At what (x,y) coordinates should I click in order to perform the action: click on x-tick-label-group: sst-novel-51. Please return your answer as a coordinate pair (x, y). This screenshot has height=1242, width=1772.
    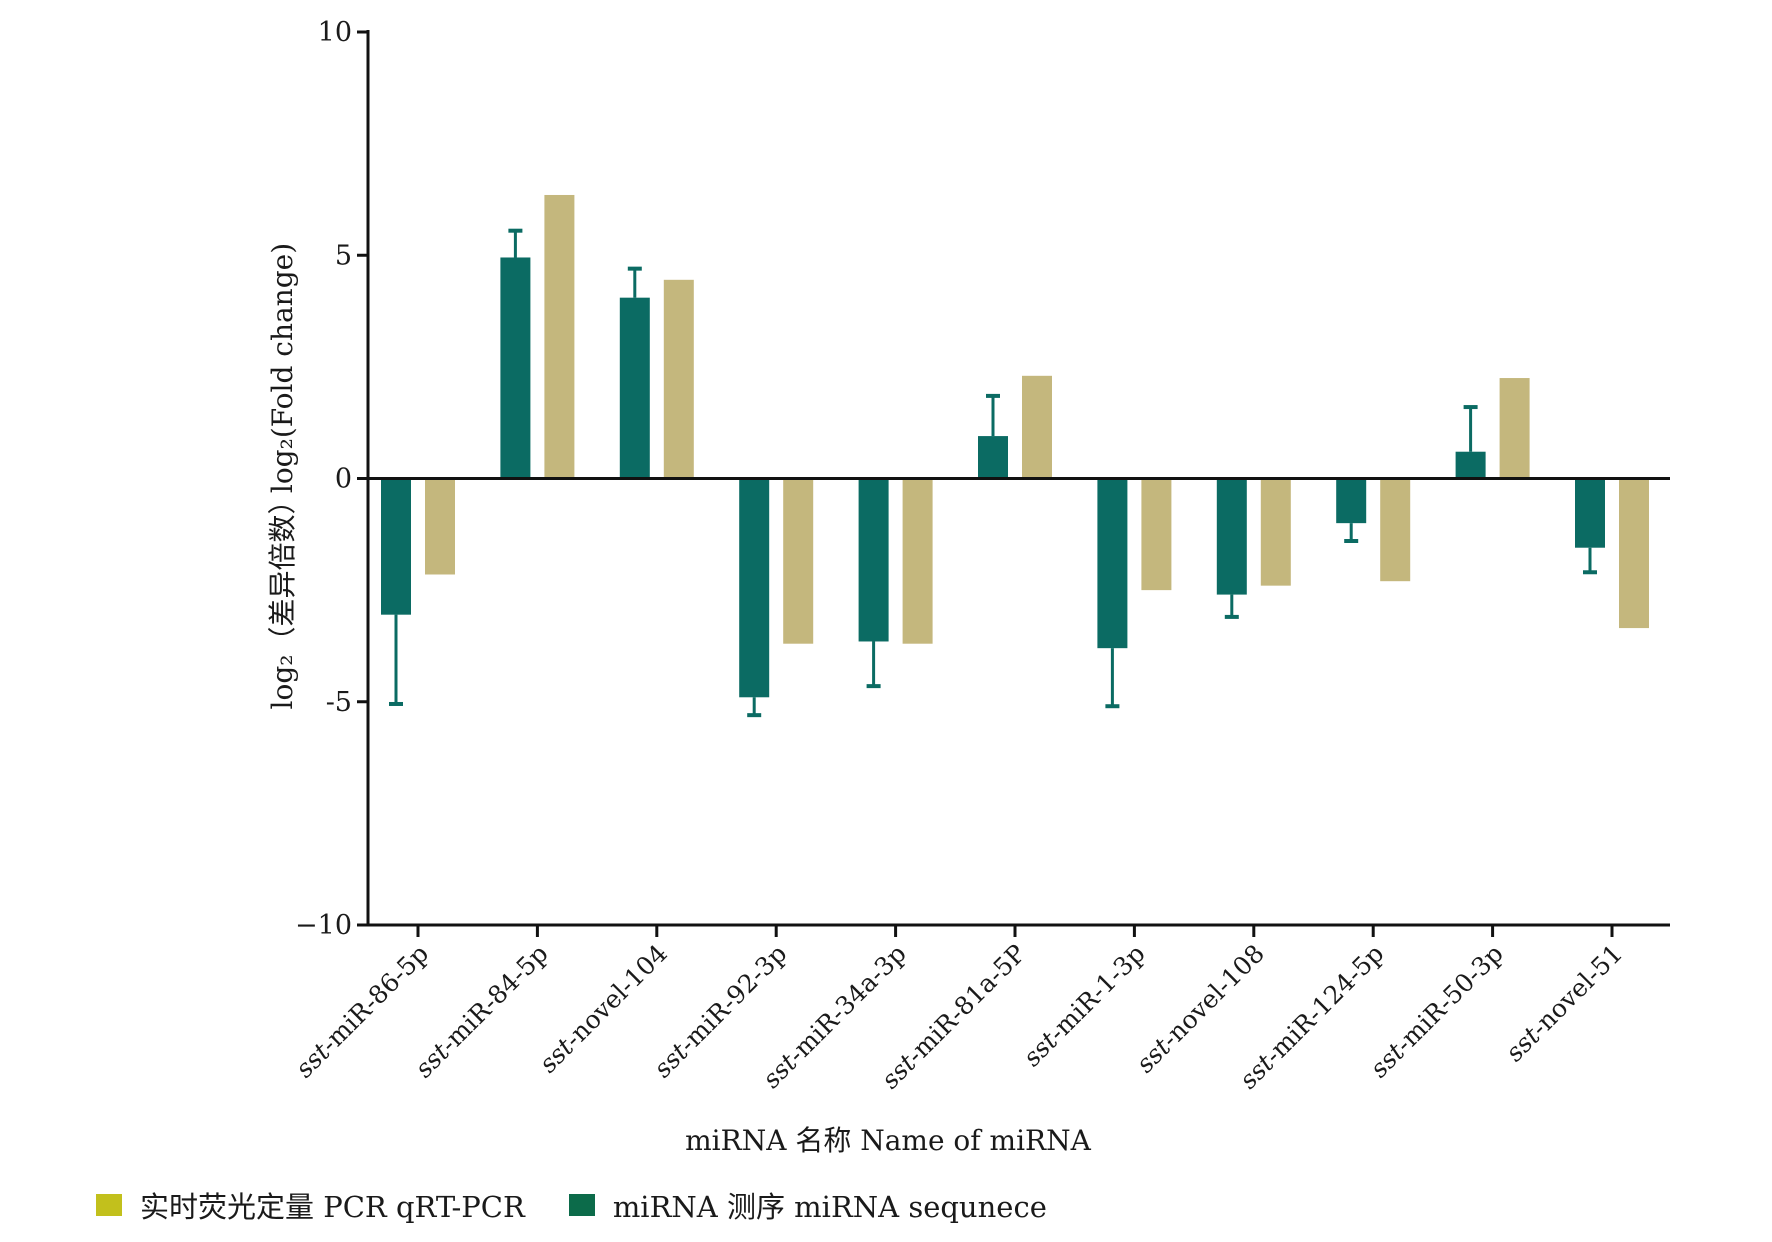
    Looking at the image, I should click on (1564, 1003).